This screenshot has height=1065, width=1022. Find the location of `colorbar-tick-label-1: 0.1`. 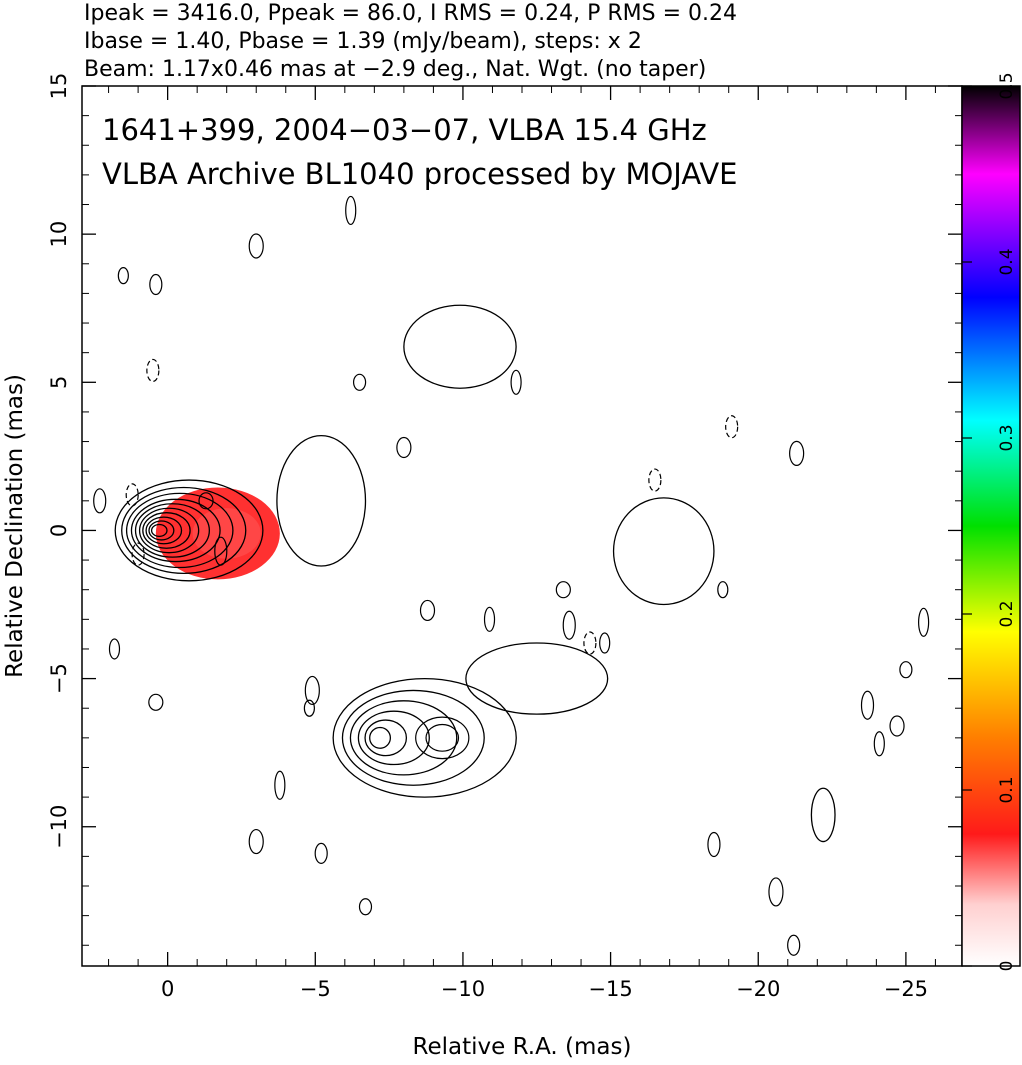

colorbar-tick-label-1: 0.1 is located at coordinates (1007, 789).